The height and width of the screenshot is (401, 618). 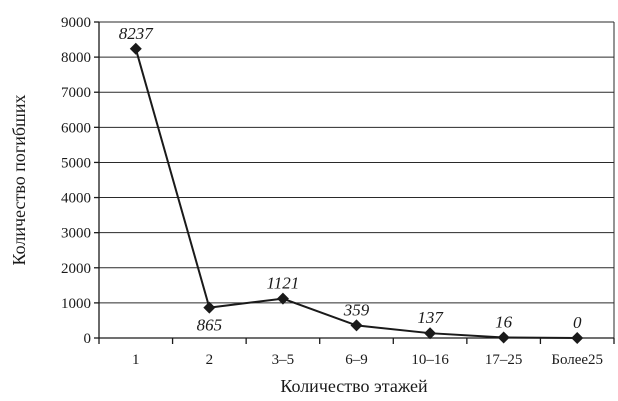 I want to click on data-label: 16, so click(x=504, y=321).